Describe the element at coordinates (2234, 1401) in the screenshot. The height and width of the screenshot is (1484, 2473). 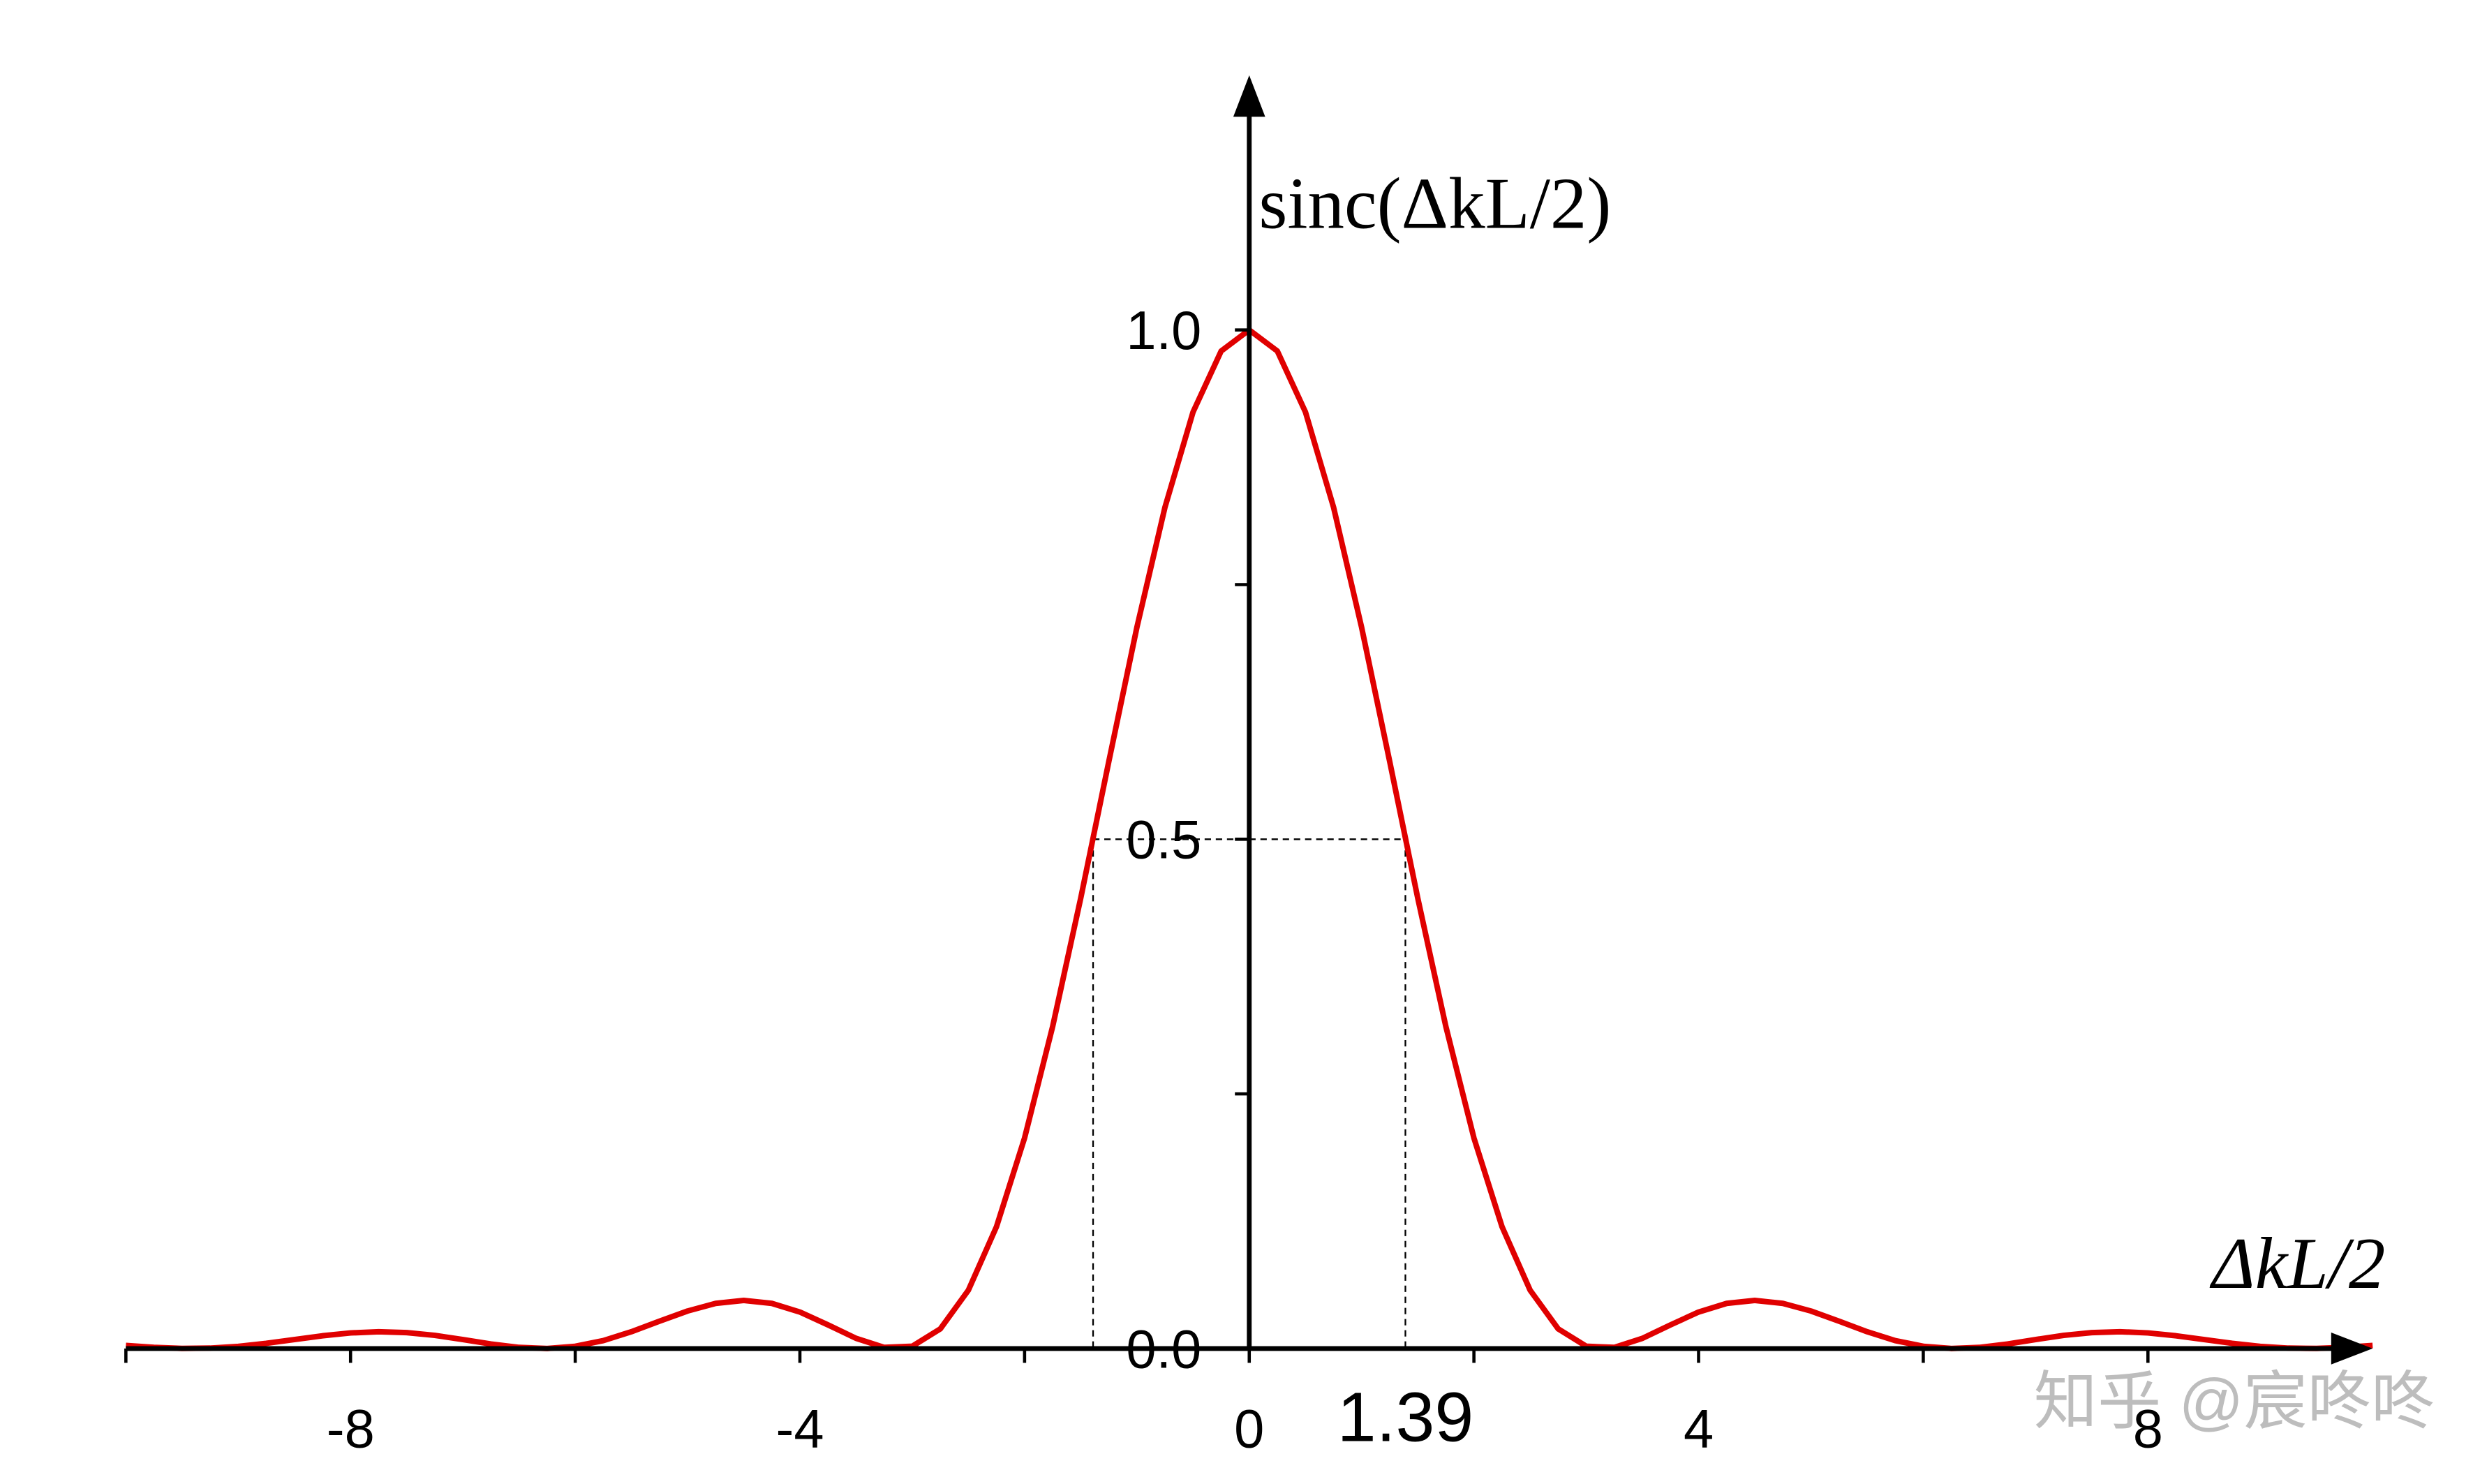
I see `watermark: 知乎 @宸咚咚` at that location.